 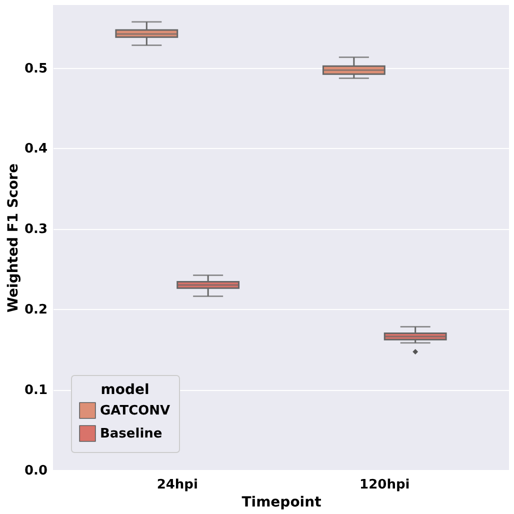 I want to click on y-tick-label: 0.5, so click(x=36, y=68).